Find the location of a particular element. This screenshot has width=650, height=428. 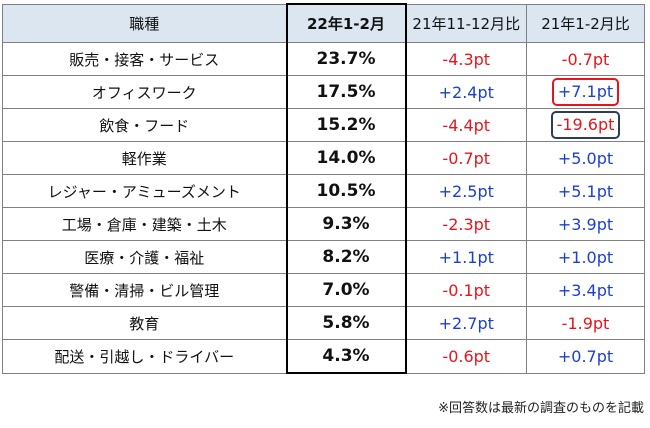

table-row: 飲食・フード 15.2% -4.4pt -19.6pt is located at coordinates (323, 125).